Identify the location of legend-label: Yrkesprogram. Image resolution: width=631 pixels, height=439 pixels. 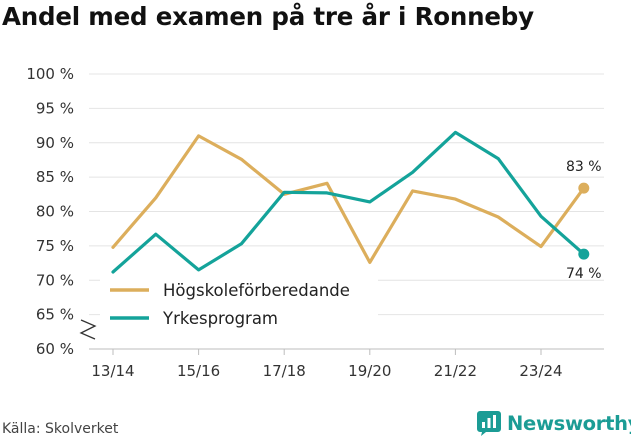
(220, 318).